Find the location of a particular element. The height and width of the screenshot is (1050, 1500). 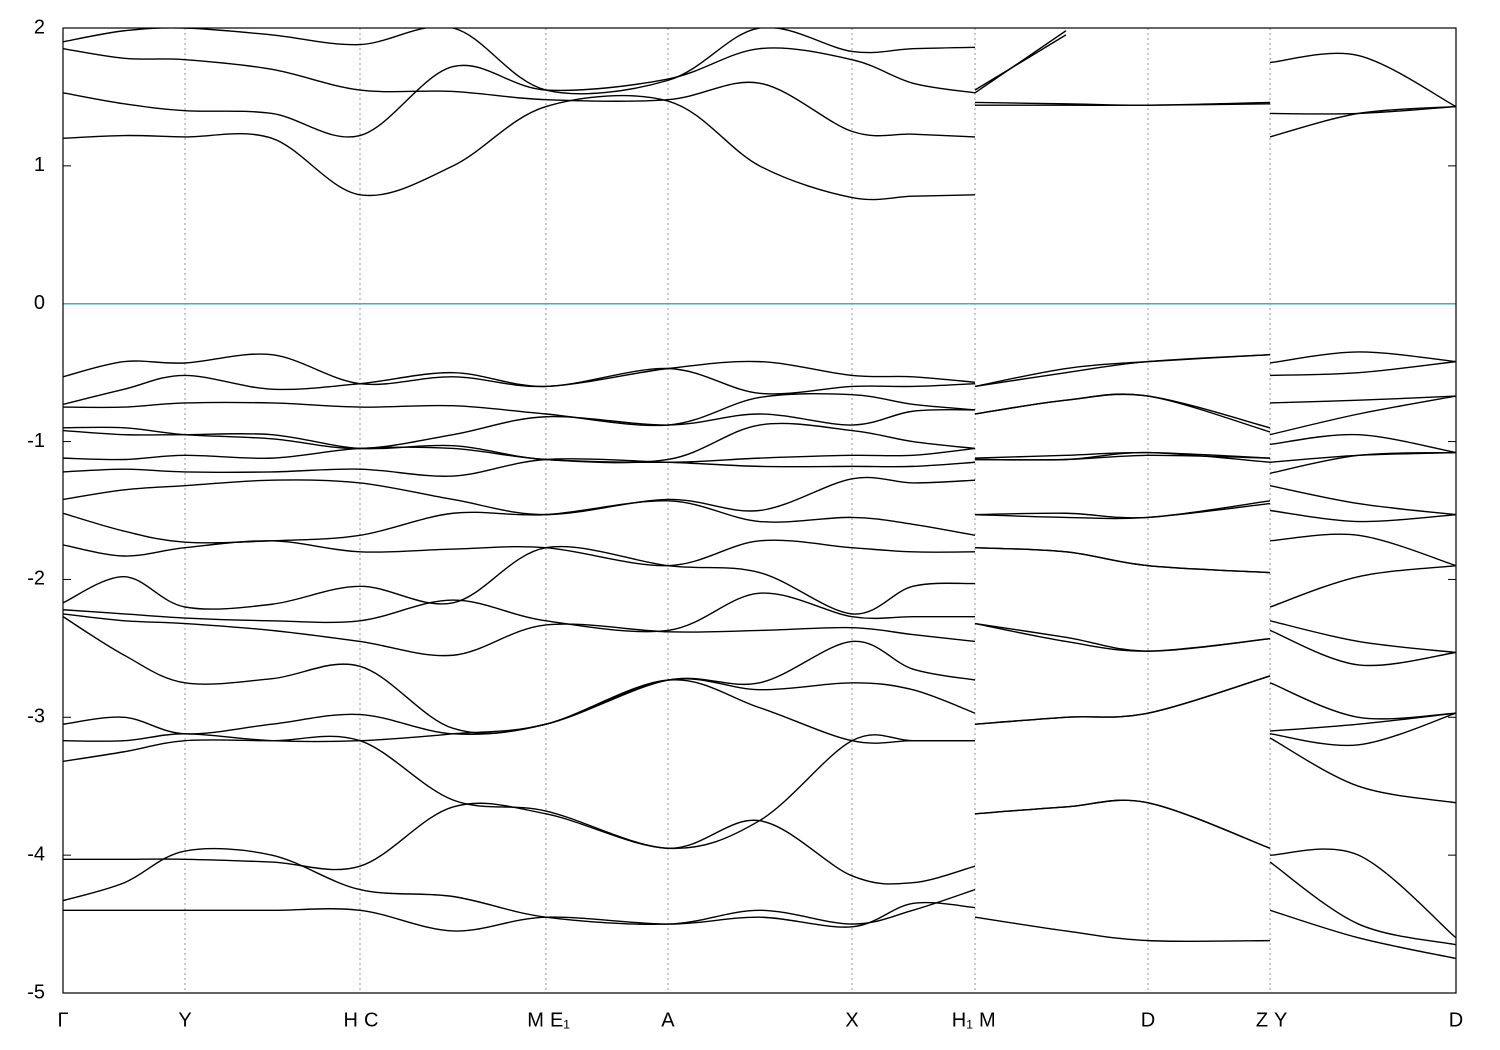

y-tick-label: 1 is located at coordinates (39, 165).